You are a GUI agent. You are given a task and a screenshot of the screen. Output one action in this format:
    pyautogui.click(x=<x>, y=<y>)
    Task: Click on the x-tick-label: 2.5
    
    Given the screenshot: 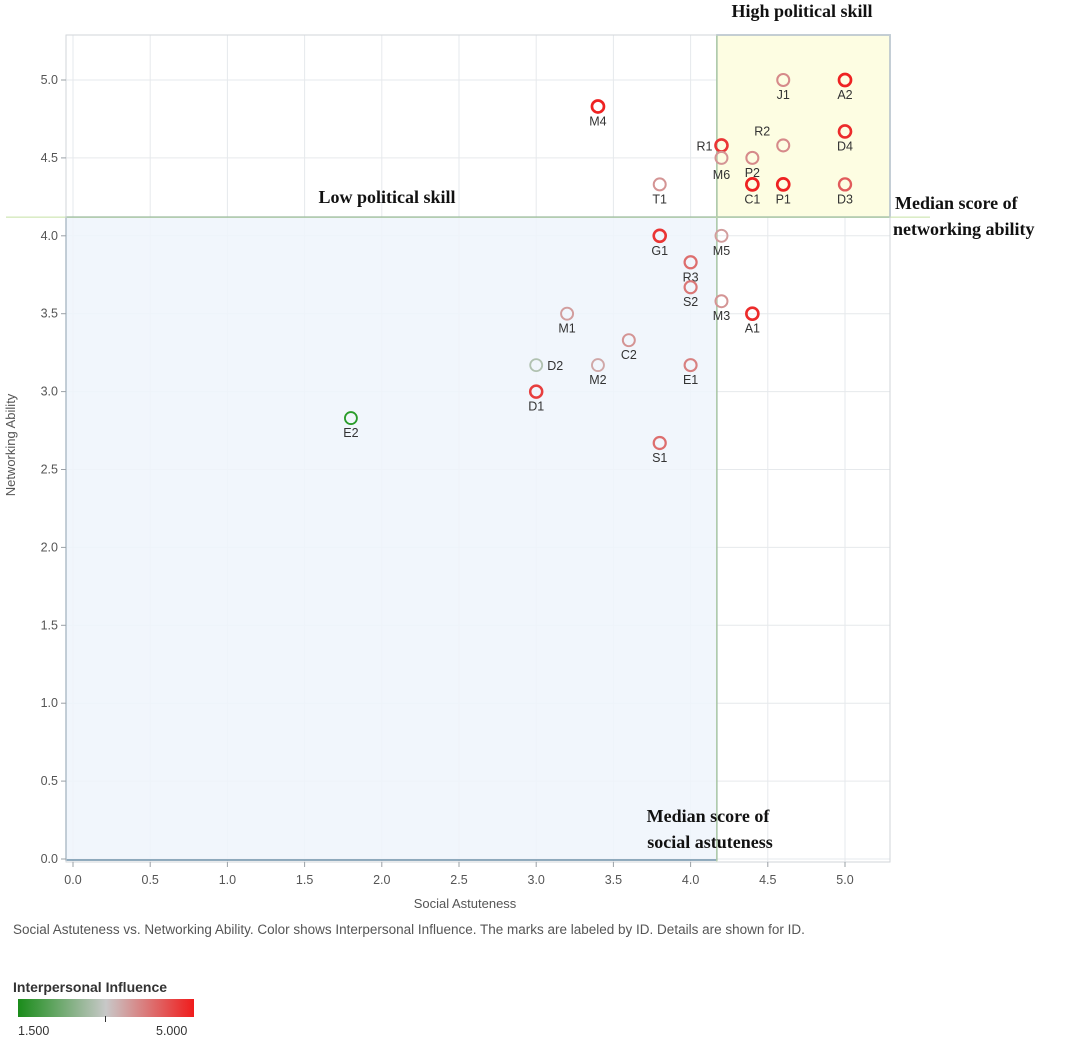 What is the action you would take?
    pyautogui.click(x=458, y=880)
    